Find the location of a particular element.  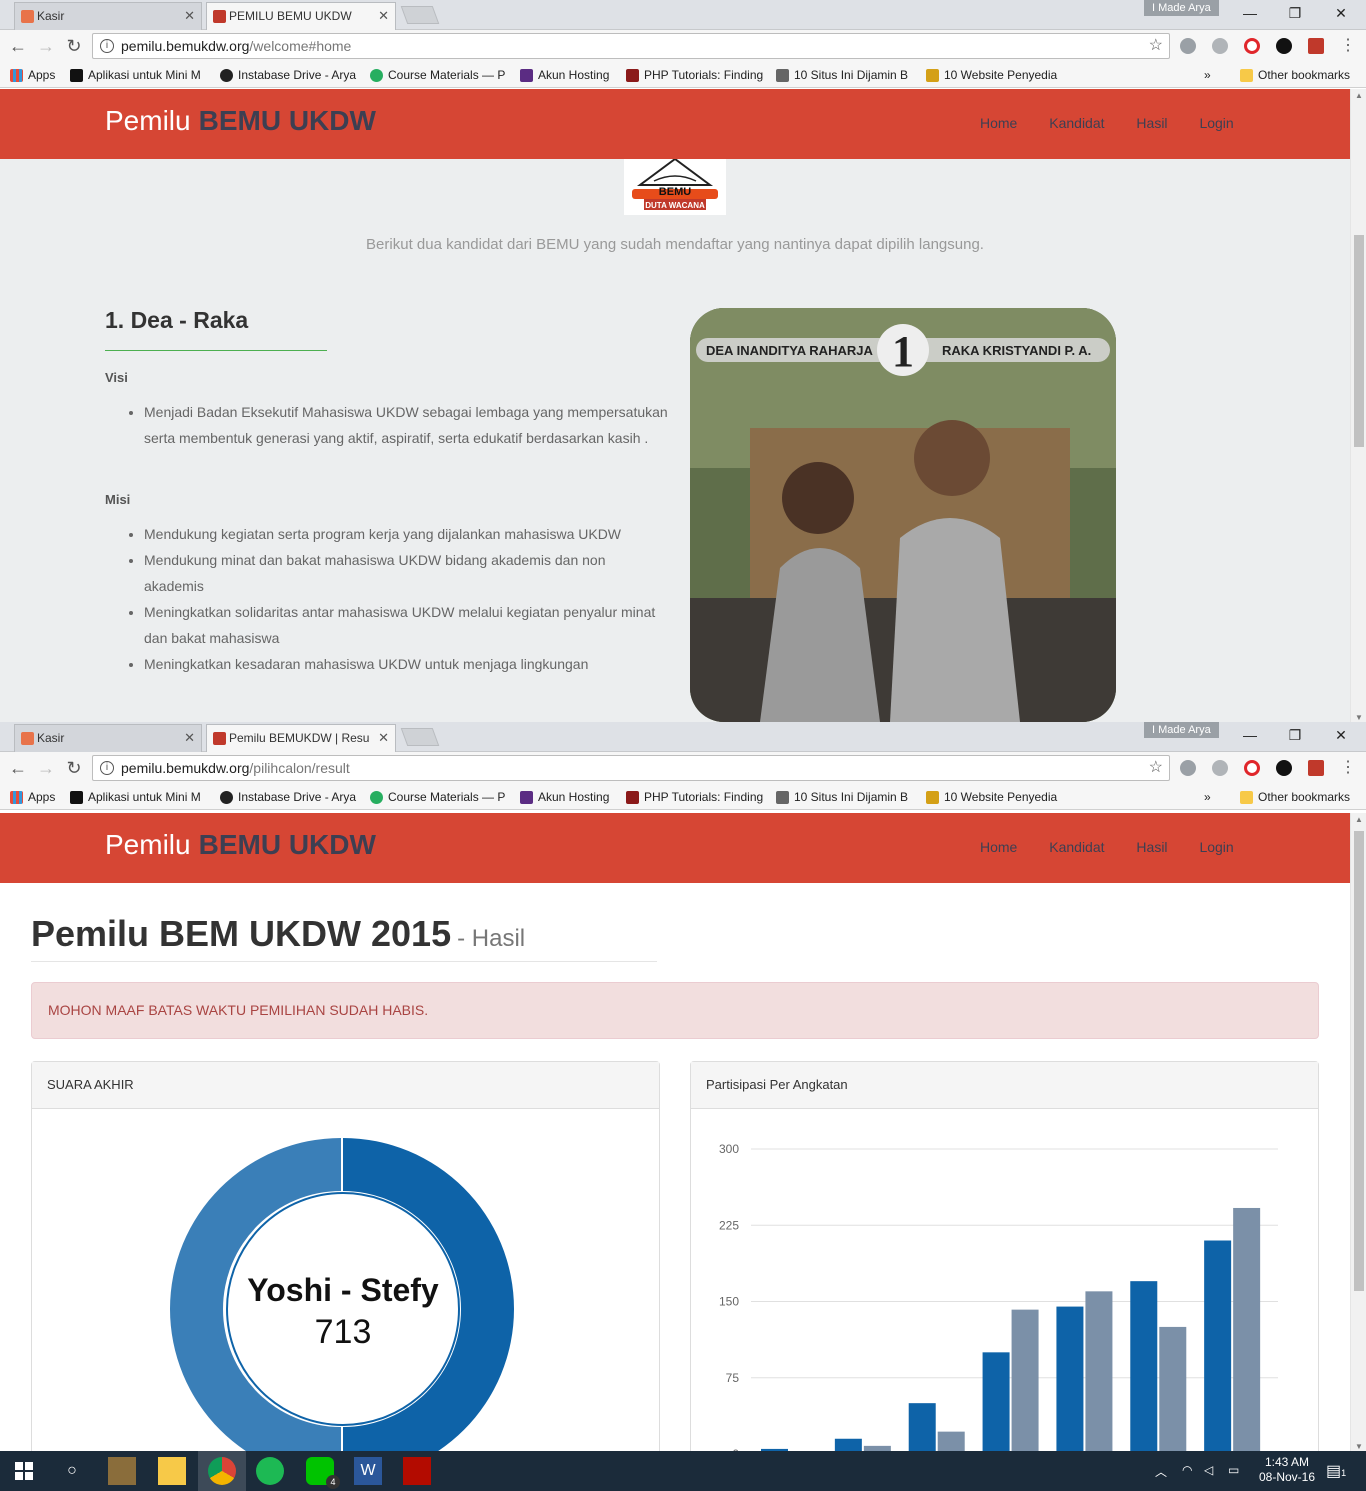

cortana-icon: ○ is located at coordinates (72, 1470).